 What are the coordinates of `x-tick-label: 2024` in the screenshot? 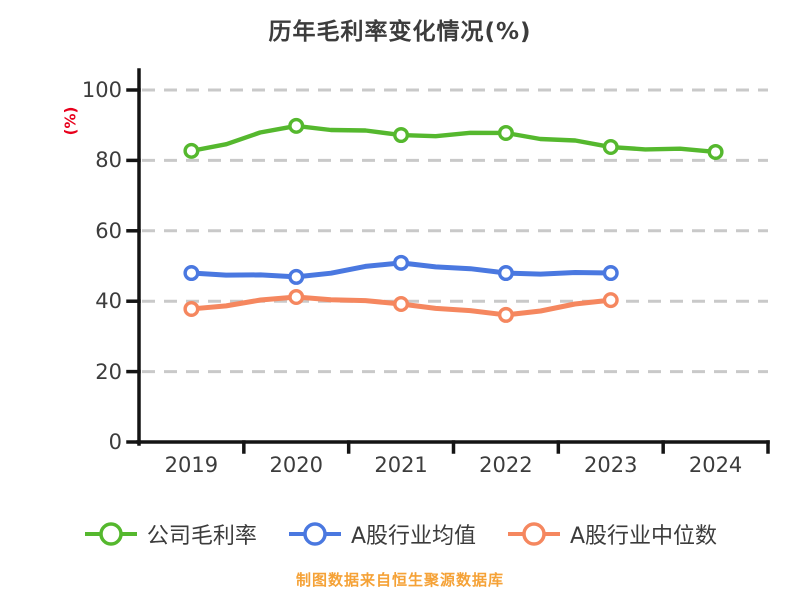 It's located at (715, 465).